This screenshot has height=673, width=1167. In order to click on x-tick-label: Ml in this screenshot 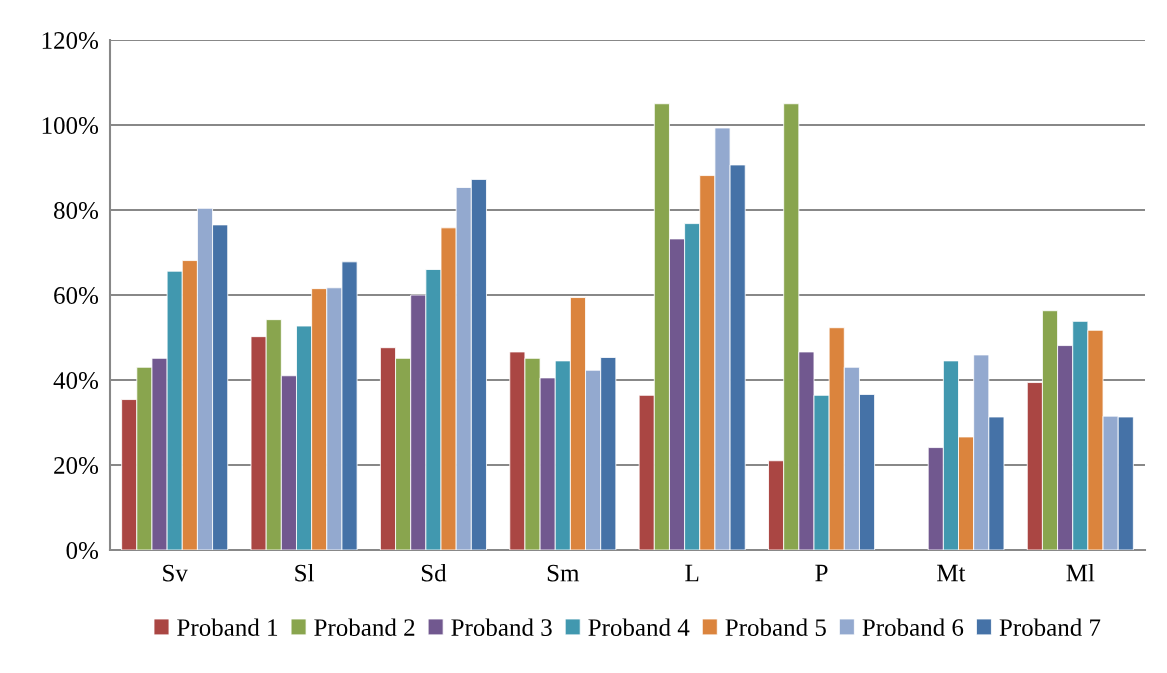, I will do `click(1080, 572)`.